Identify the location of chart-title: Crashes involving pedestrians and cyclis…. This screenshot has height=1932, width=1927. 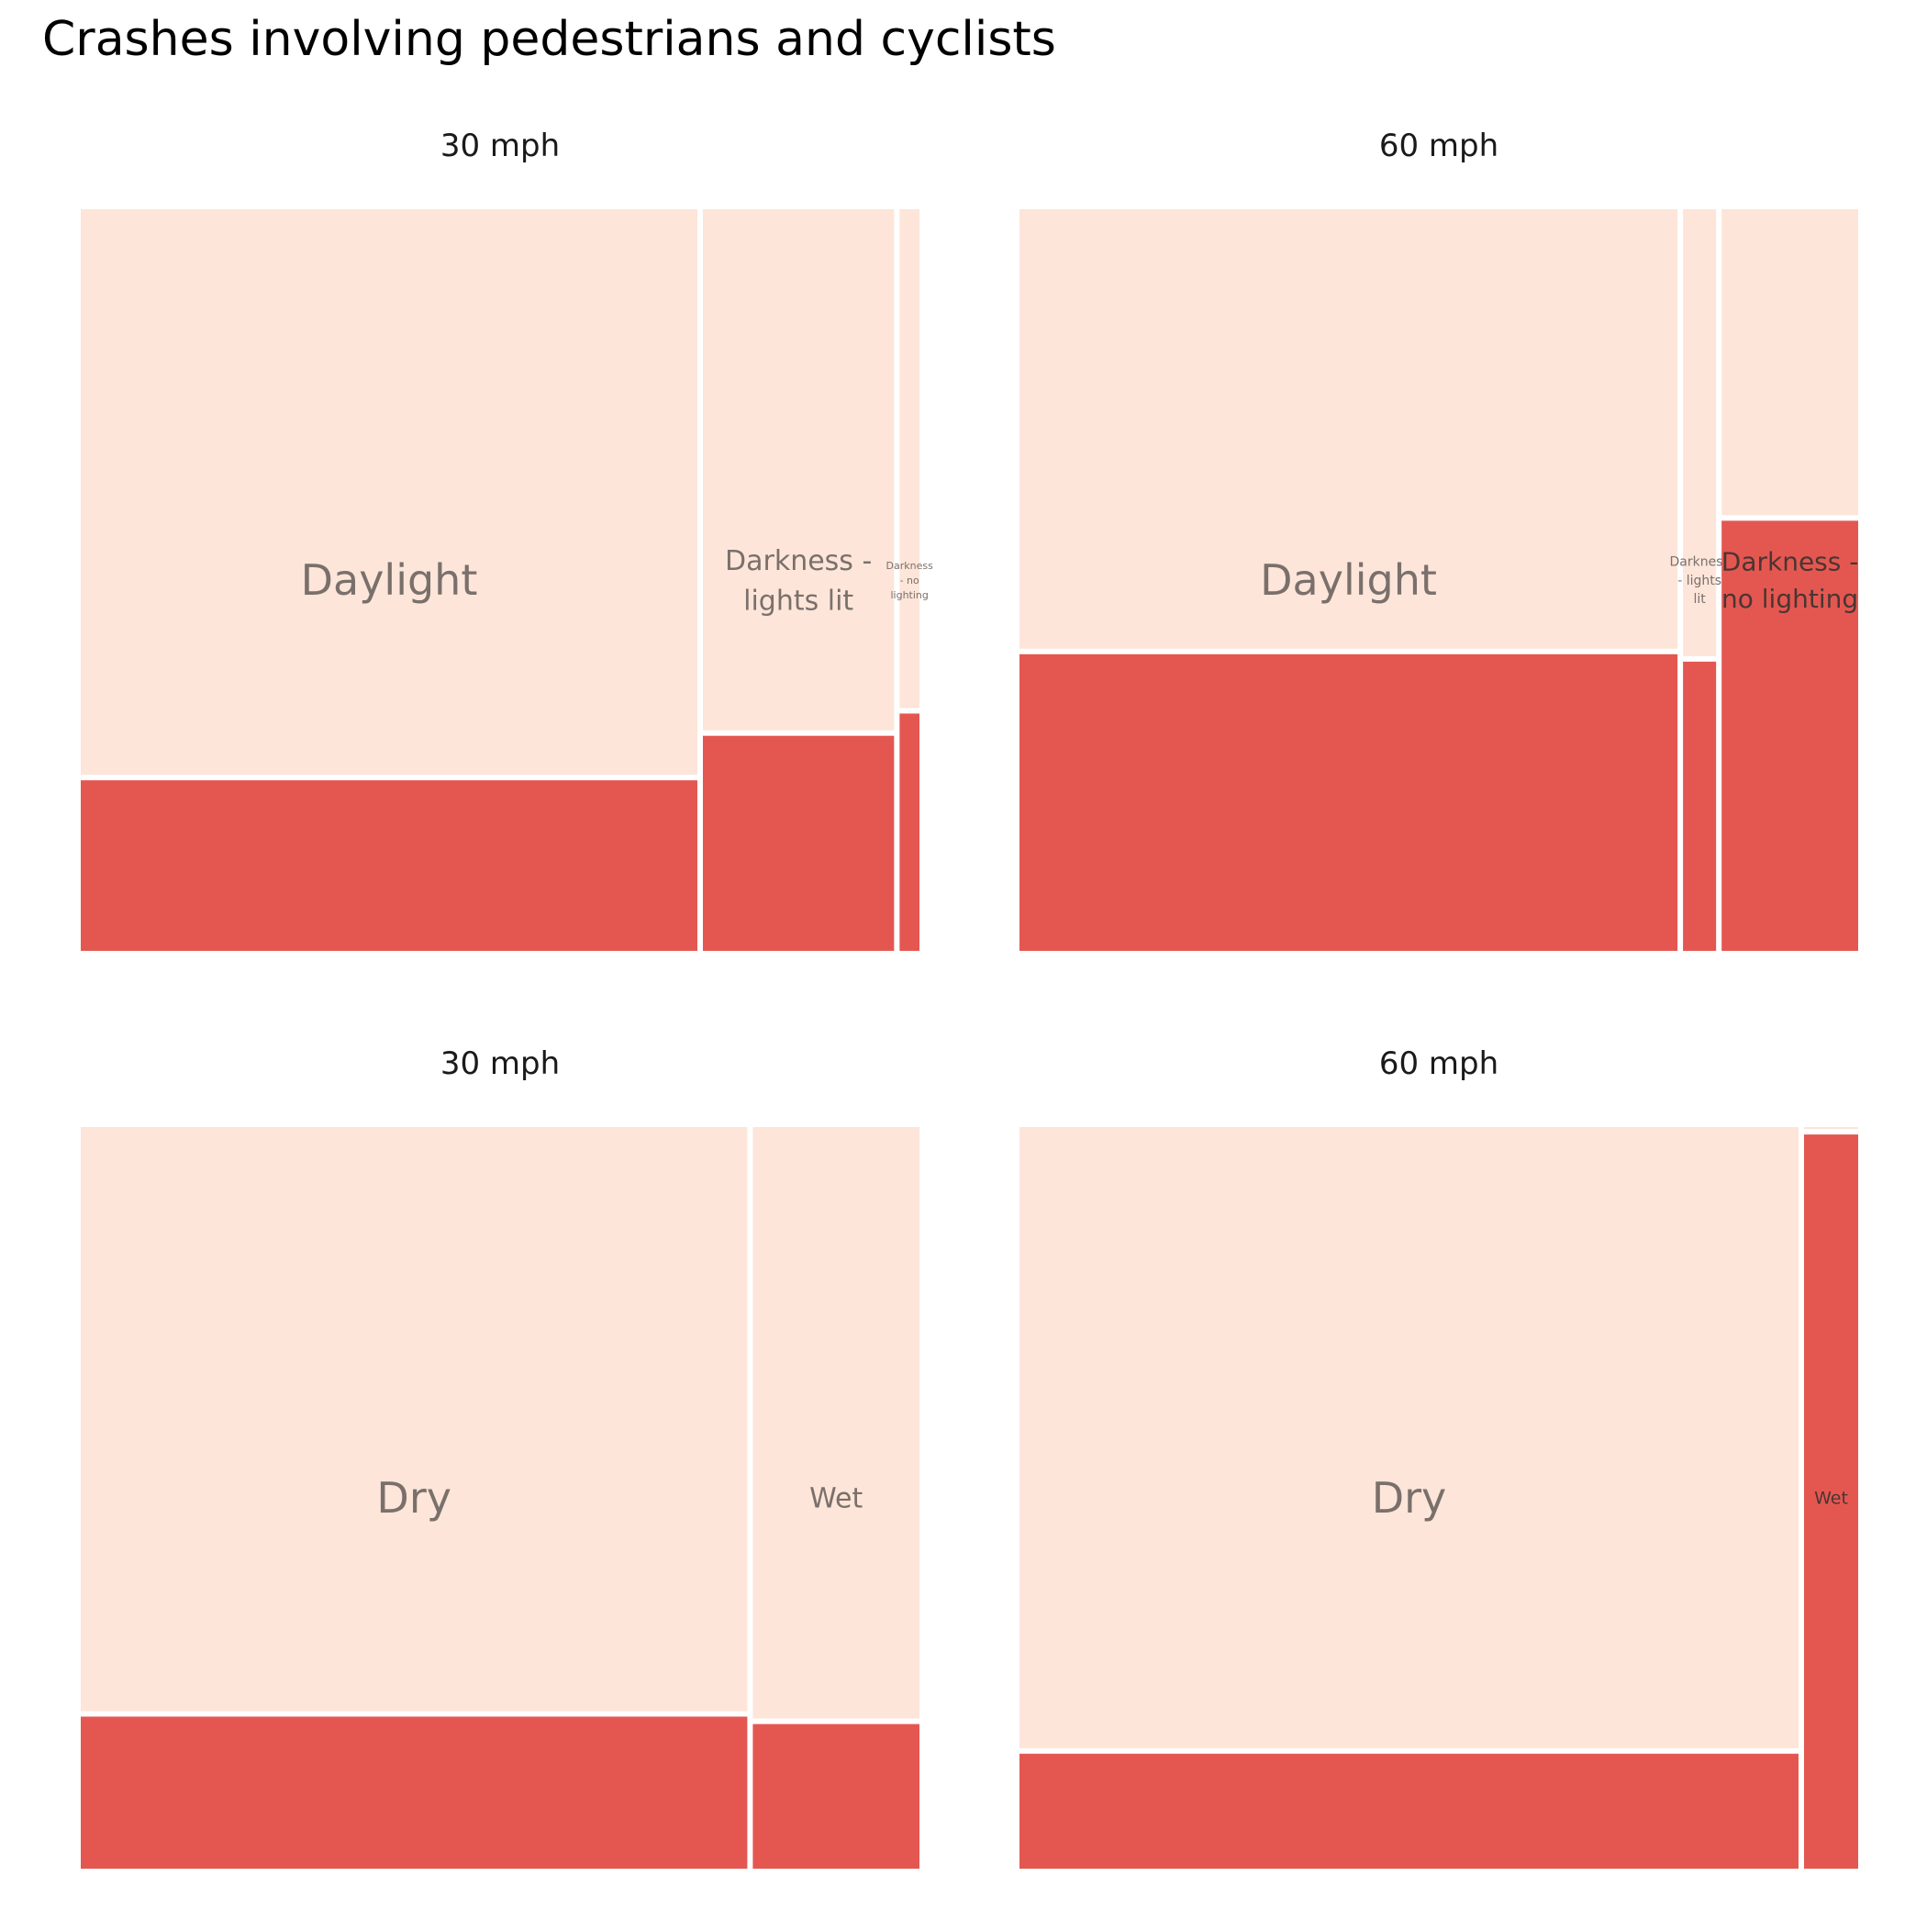
(549, 39).